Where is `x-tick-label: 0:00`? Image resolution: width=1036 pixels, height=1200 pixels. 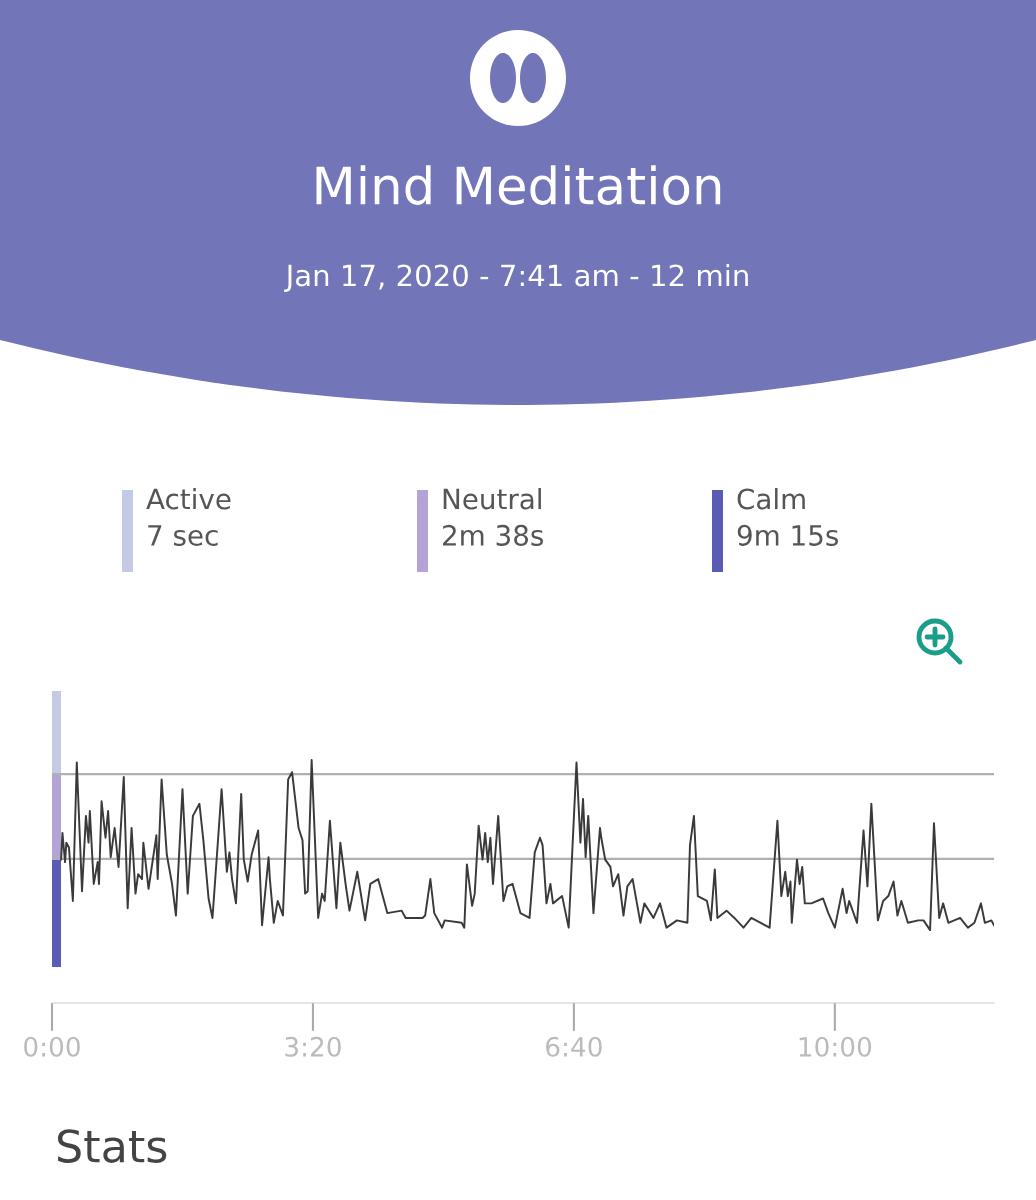 x-tick-label: 0:00 is located at coordinates (52, 1046).